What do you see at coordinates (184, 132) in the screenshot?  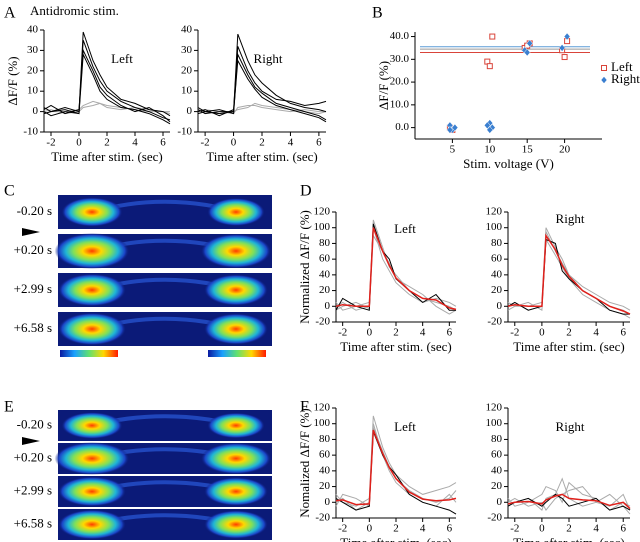 I see `y-tick-label: -10` at bounding box center [184, 132].